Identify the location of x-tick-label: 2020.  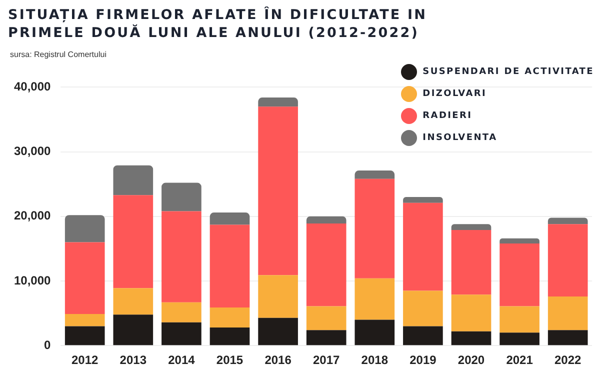
(471, 360).